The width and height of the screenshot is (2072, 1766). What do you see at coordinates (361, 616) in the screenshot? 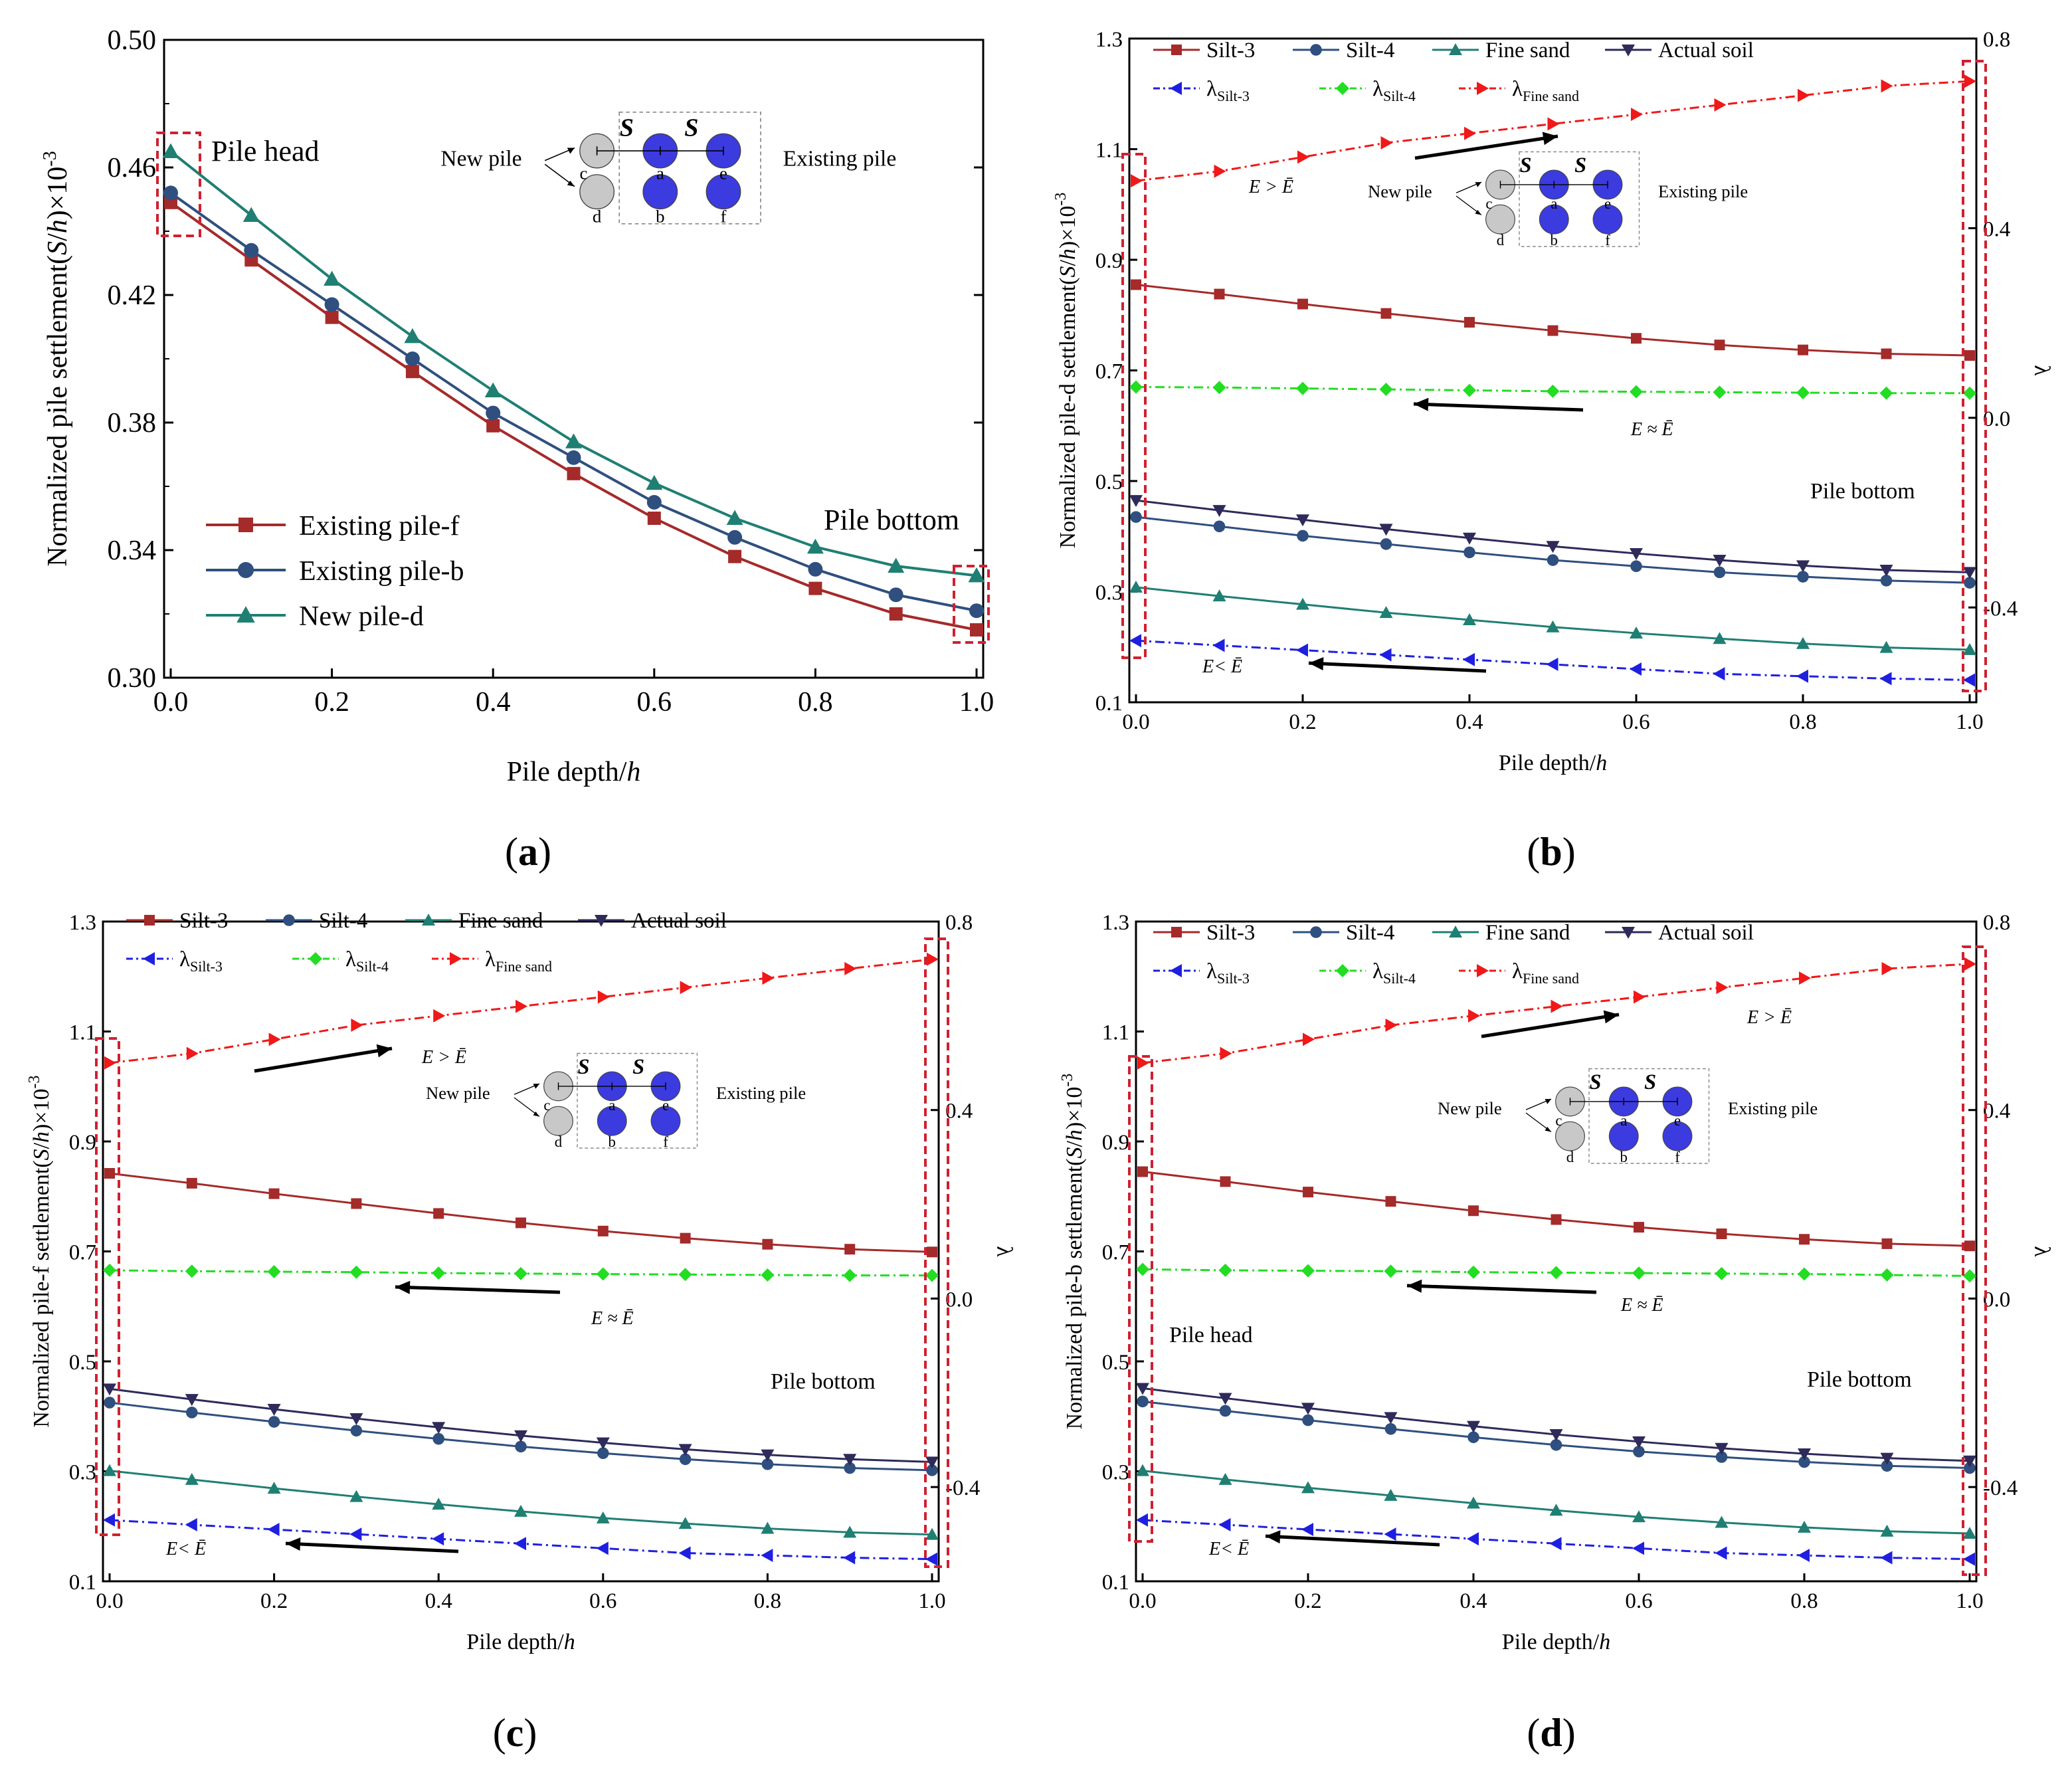
I see `legend-label: New pile-d` at bounding box center [361, 616].